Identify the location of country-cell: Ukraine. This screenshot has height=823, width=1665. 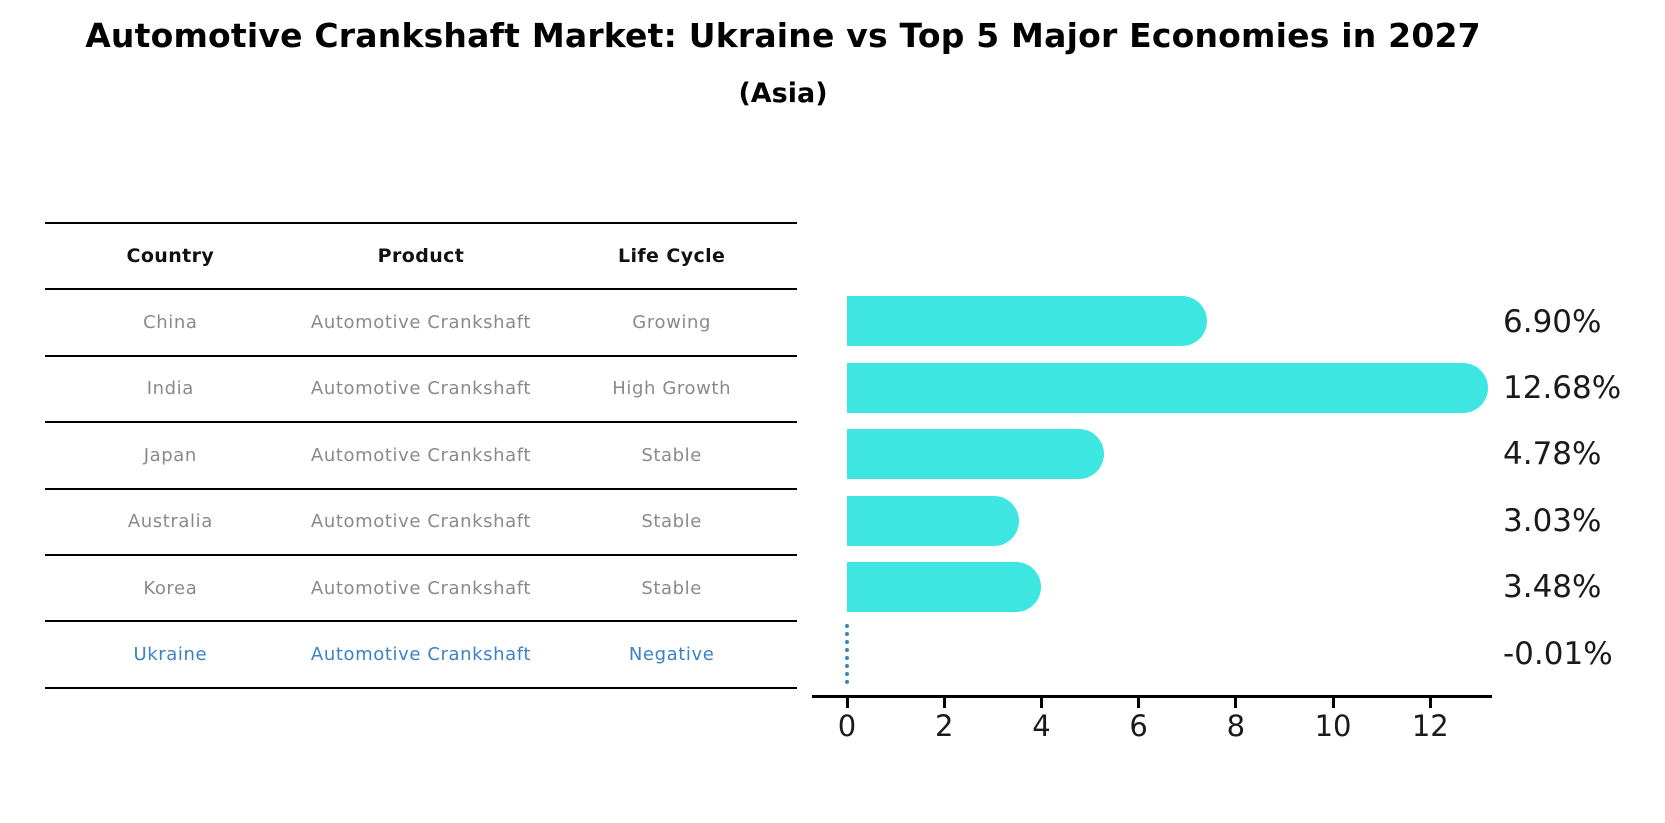
(170, 655).